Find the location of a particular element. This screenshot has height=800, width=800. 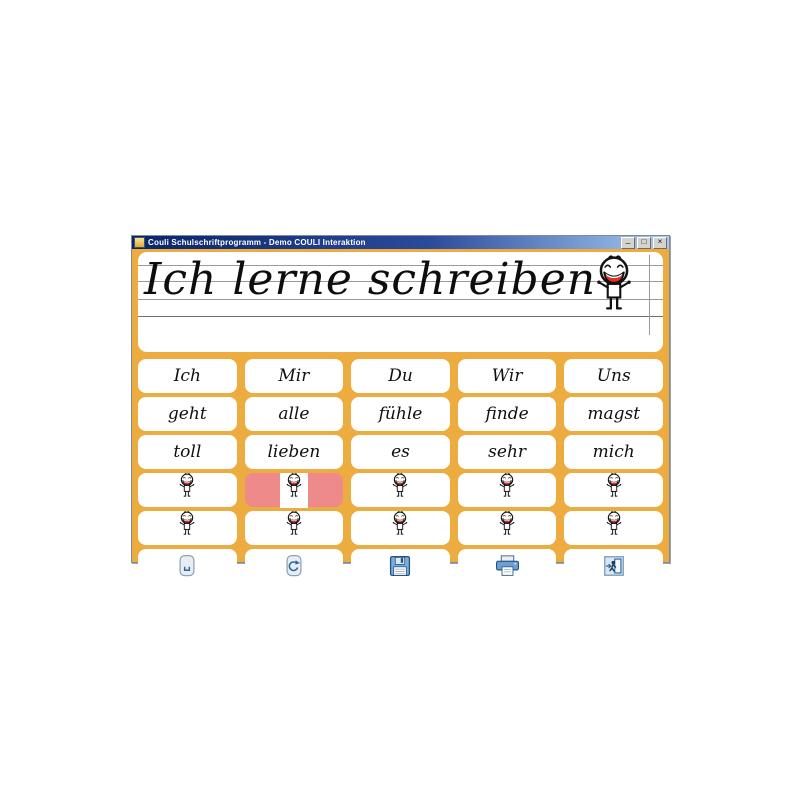

print-button is located at coordinates (507, 566).